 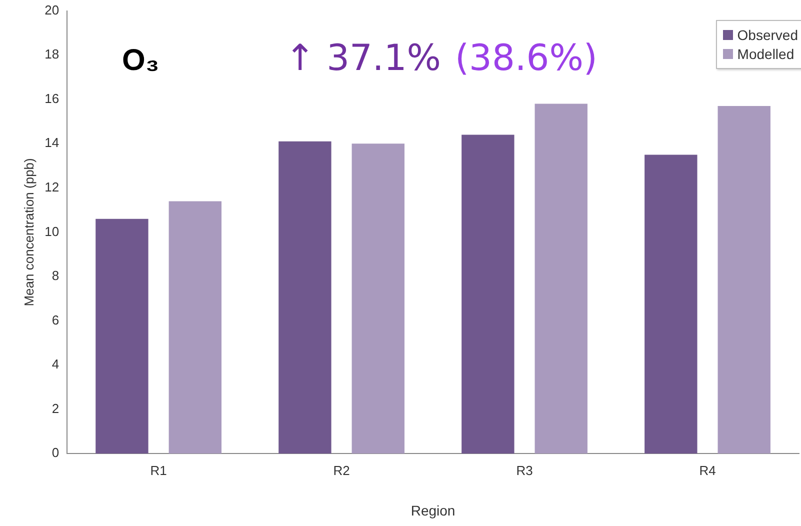 What do you see at coordinates (56, 320) in the screenshot?
I see `y-tick-label: 6` at bounding box center [56, 320].